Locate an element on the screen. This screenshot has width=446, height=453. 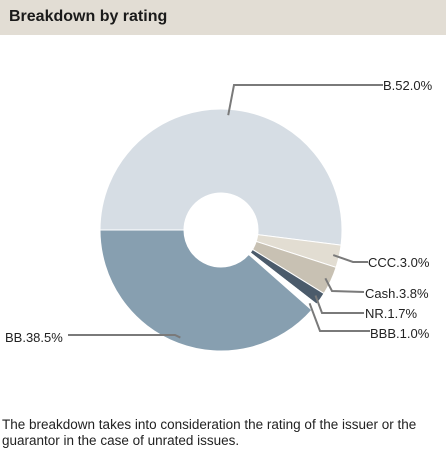
slice-label-b: B.52.0% is located at coordinates (408, 85).